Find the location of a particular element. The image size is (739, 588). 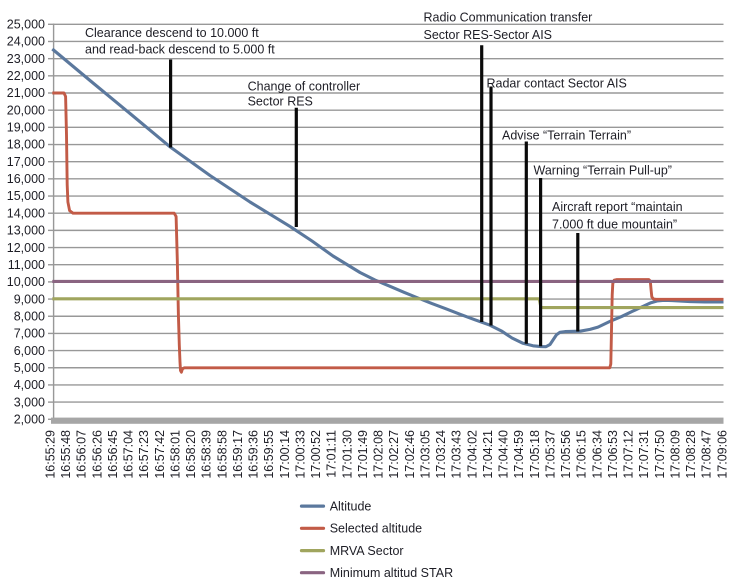

svg-text: 16:57:04 is located at coordinates (129, 454).